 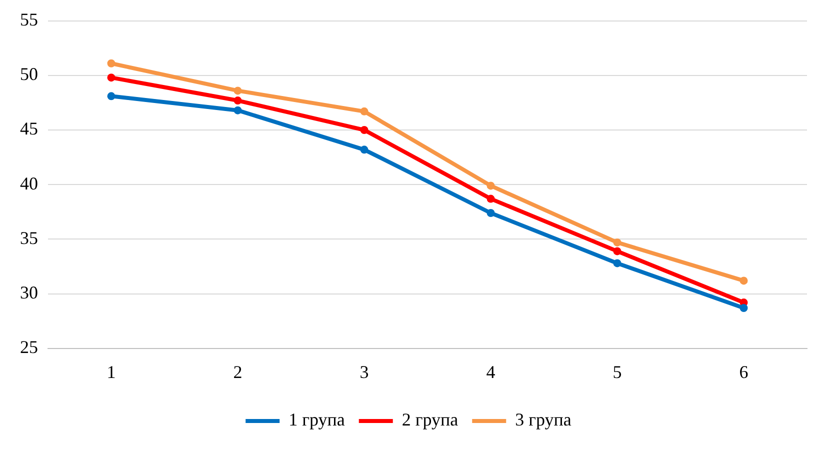 I want to click on x-tick-label: 5, so click(x=617, y=372).